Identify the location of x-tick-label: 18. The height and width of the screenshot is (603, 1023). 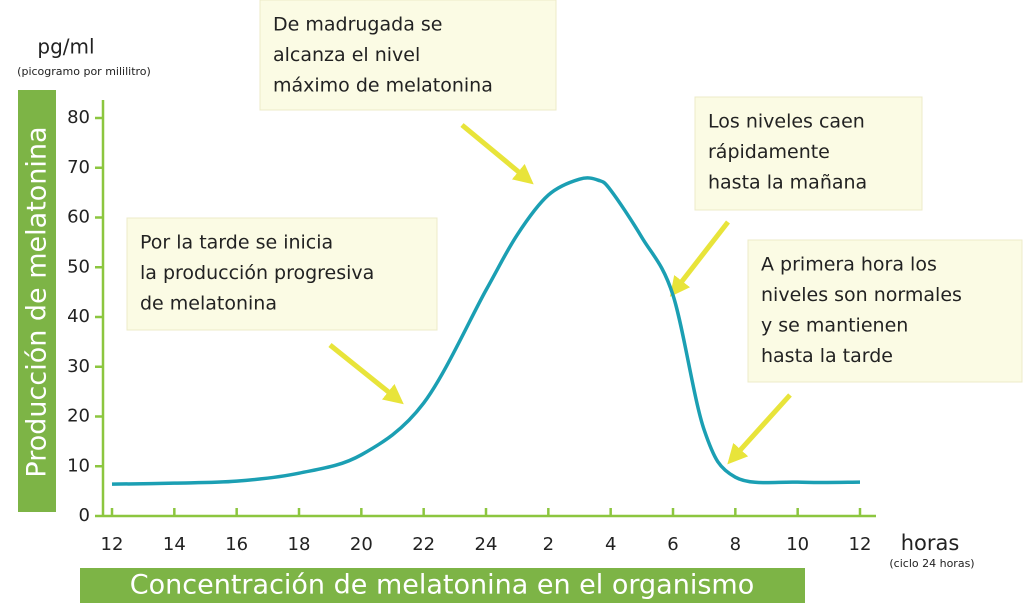
(299, 544).